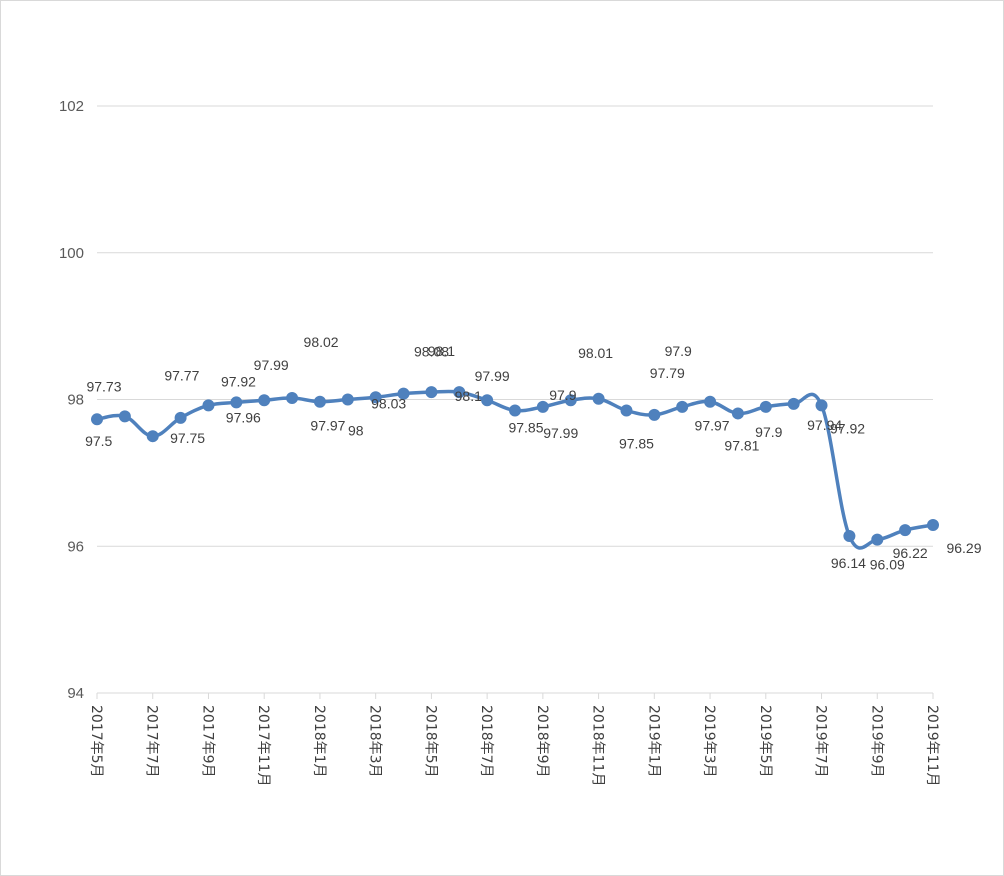 The width and height of the screenshot is (1004, 876). What do you see at coordinates (388, 403) in the screenshot?
I see `data-label: 98.03` at bounding box center [388, 403].